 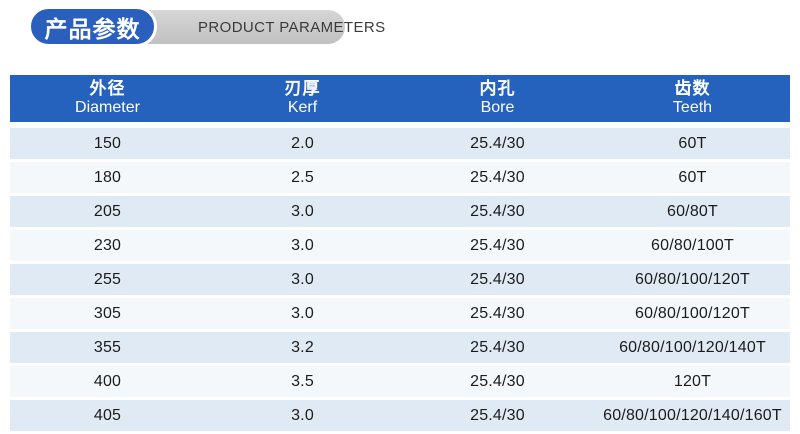 I want to click on cell-kerf: 2.5, so click(x=302, y=177).